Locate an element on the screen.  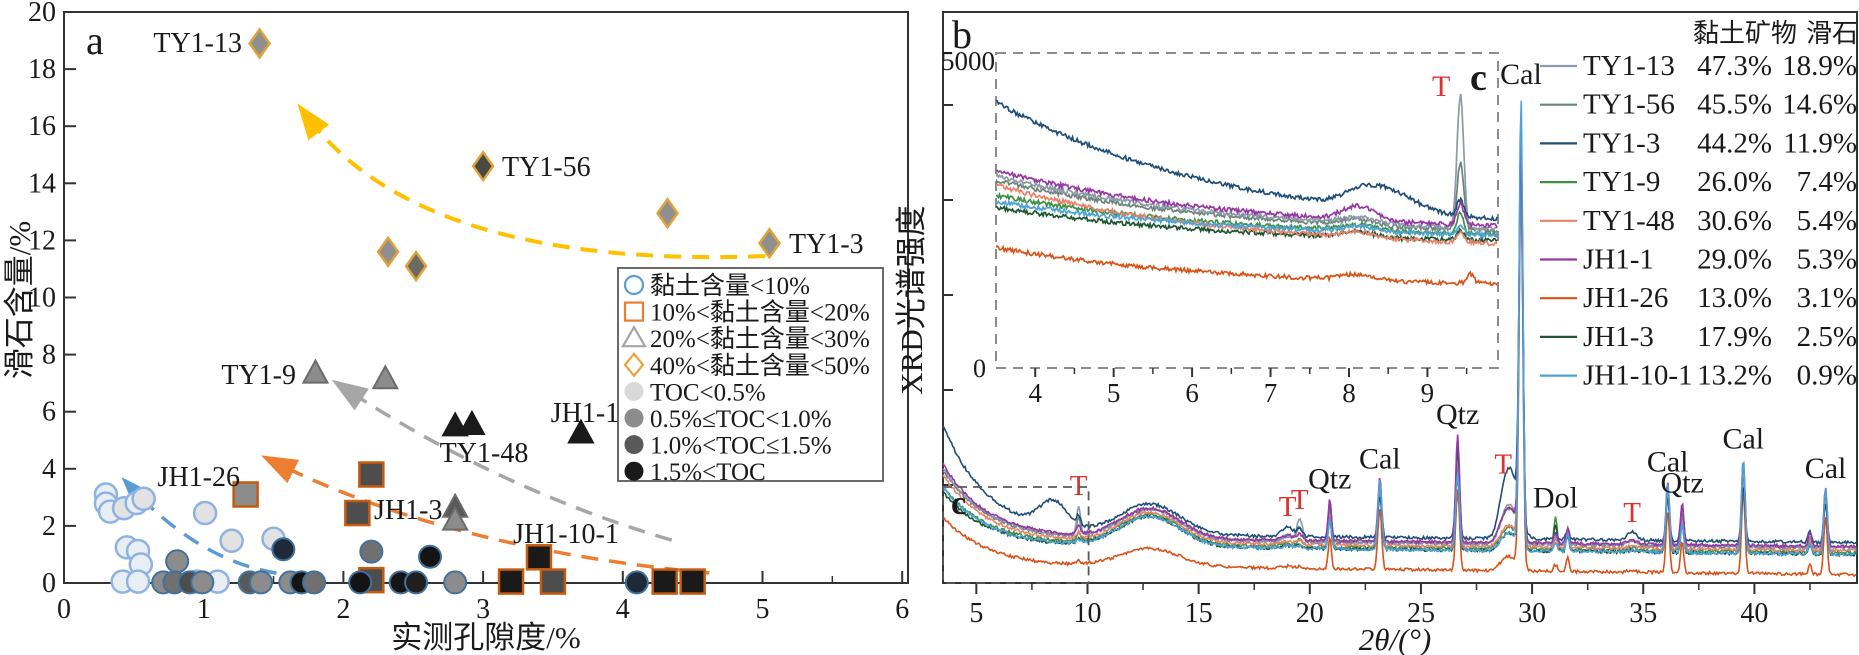
y-tick-label: 14 is located at coordinates (42, 183).